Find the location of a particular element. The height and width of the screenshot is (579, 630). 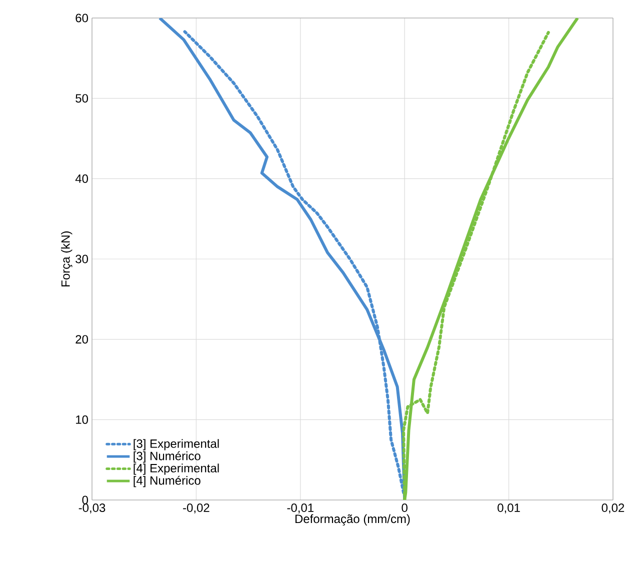

y-tick-label: 0 is located at coordinates (85, 500).